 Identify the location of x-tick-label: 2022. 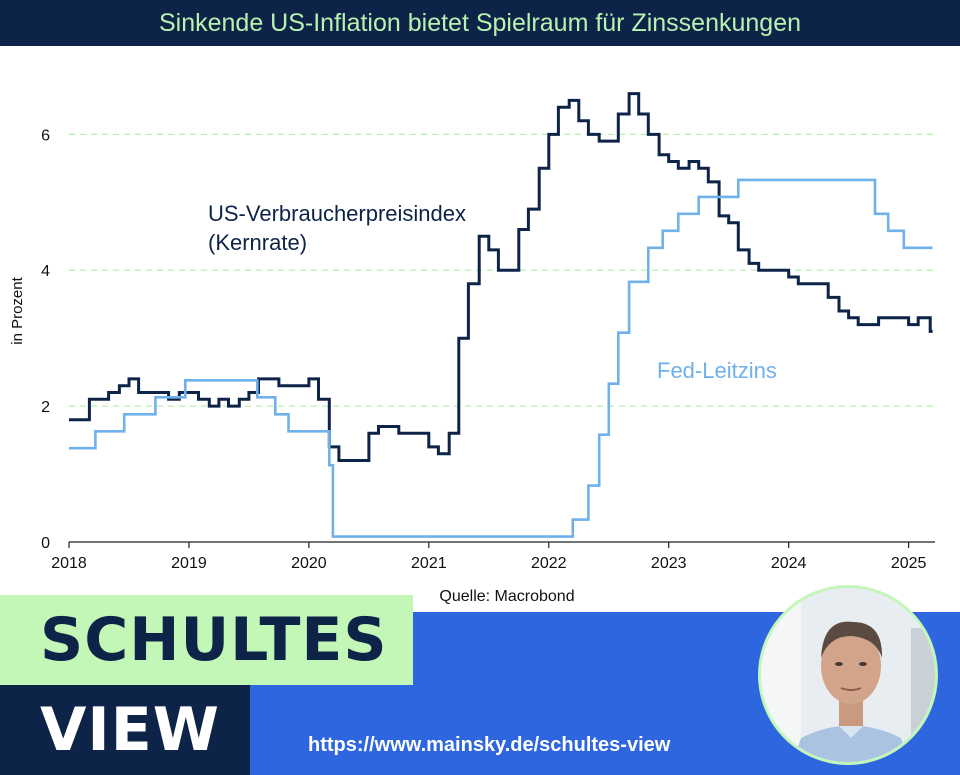
(549, 563).